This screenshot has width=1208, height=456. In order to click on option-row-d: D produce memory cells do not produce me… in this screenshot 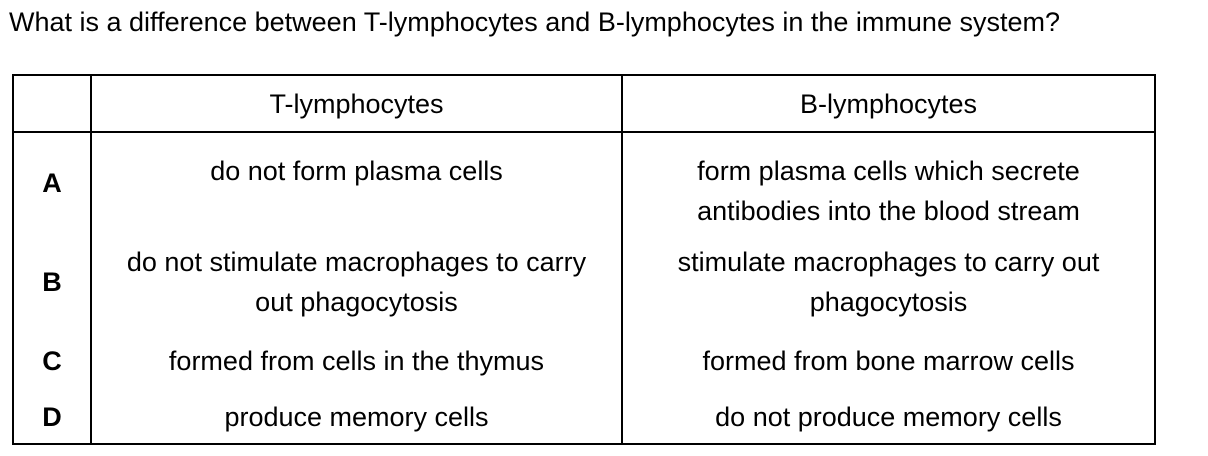, I will do `click(584, 417)`.